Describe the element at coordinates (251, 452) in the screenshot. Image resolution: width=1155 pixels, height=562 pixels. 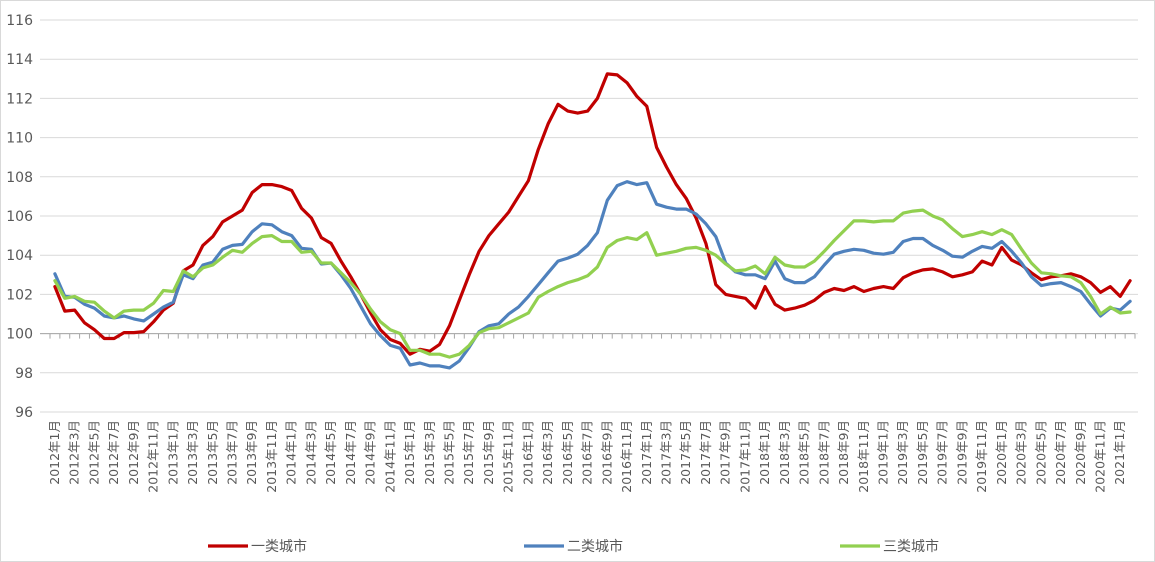
I see `x-tick-label: 2013年9月` at that location.